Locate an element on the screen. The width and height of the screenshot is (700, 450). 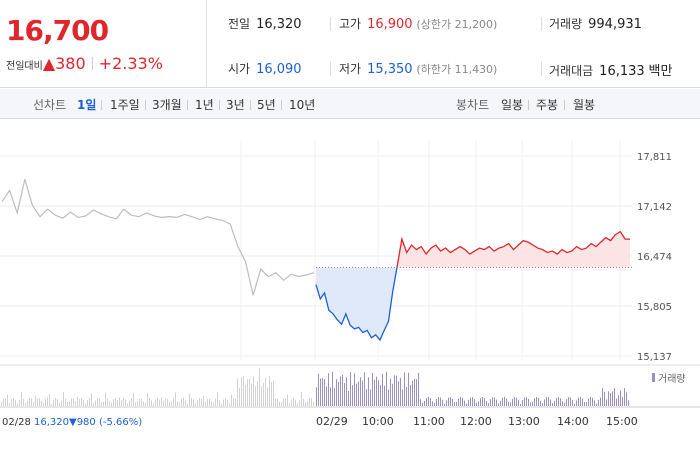
prev-day-line is located at coordinates (158, 237).